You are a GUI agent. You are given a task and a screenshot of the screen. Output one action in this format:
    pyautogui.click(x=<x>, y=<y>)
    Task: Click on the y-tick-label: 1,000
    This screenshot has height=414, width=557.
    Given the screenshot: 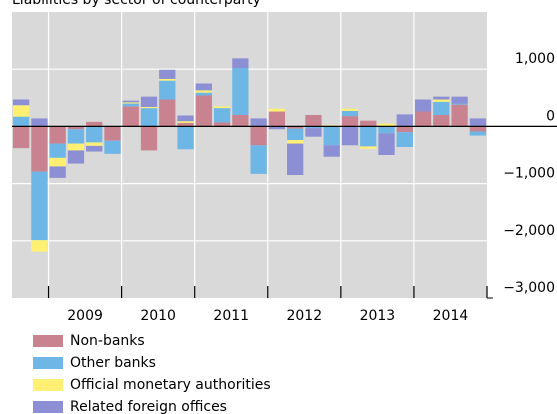 What is the action you would take?
    pyautogui.click(x=535, y=59)
    